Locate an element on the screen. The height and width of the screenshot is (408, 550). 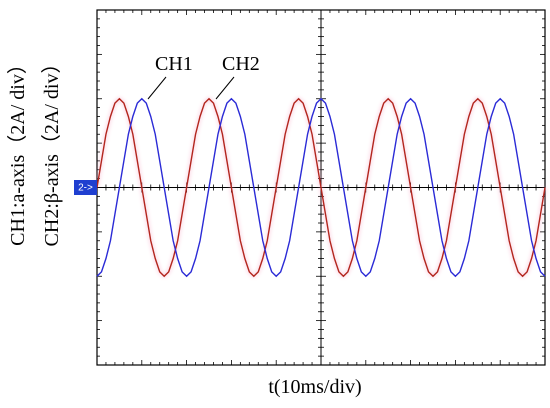
channel-marker: 2-> is located at coordinates (85, 188).